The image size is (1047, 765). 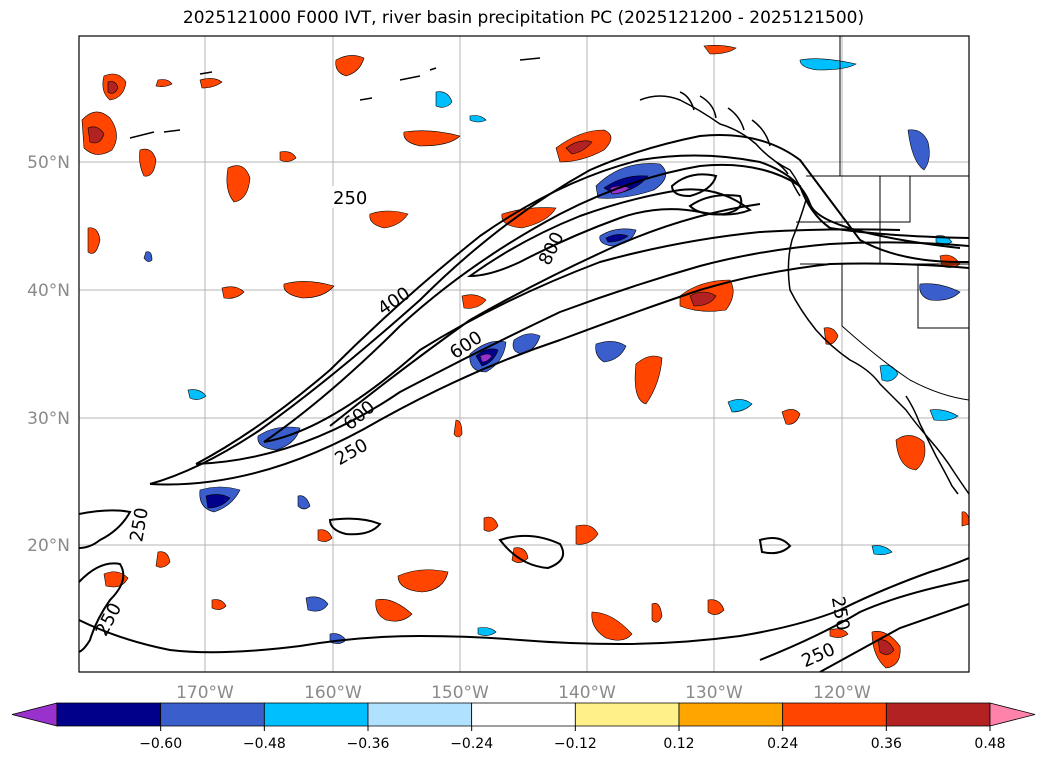 I want to click on contour-label-250-a: 250, so click(x=350, y=198).